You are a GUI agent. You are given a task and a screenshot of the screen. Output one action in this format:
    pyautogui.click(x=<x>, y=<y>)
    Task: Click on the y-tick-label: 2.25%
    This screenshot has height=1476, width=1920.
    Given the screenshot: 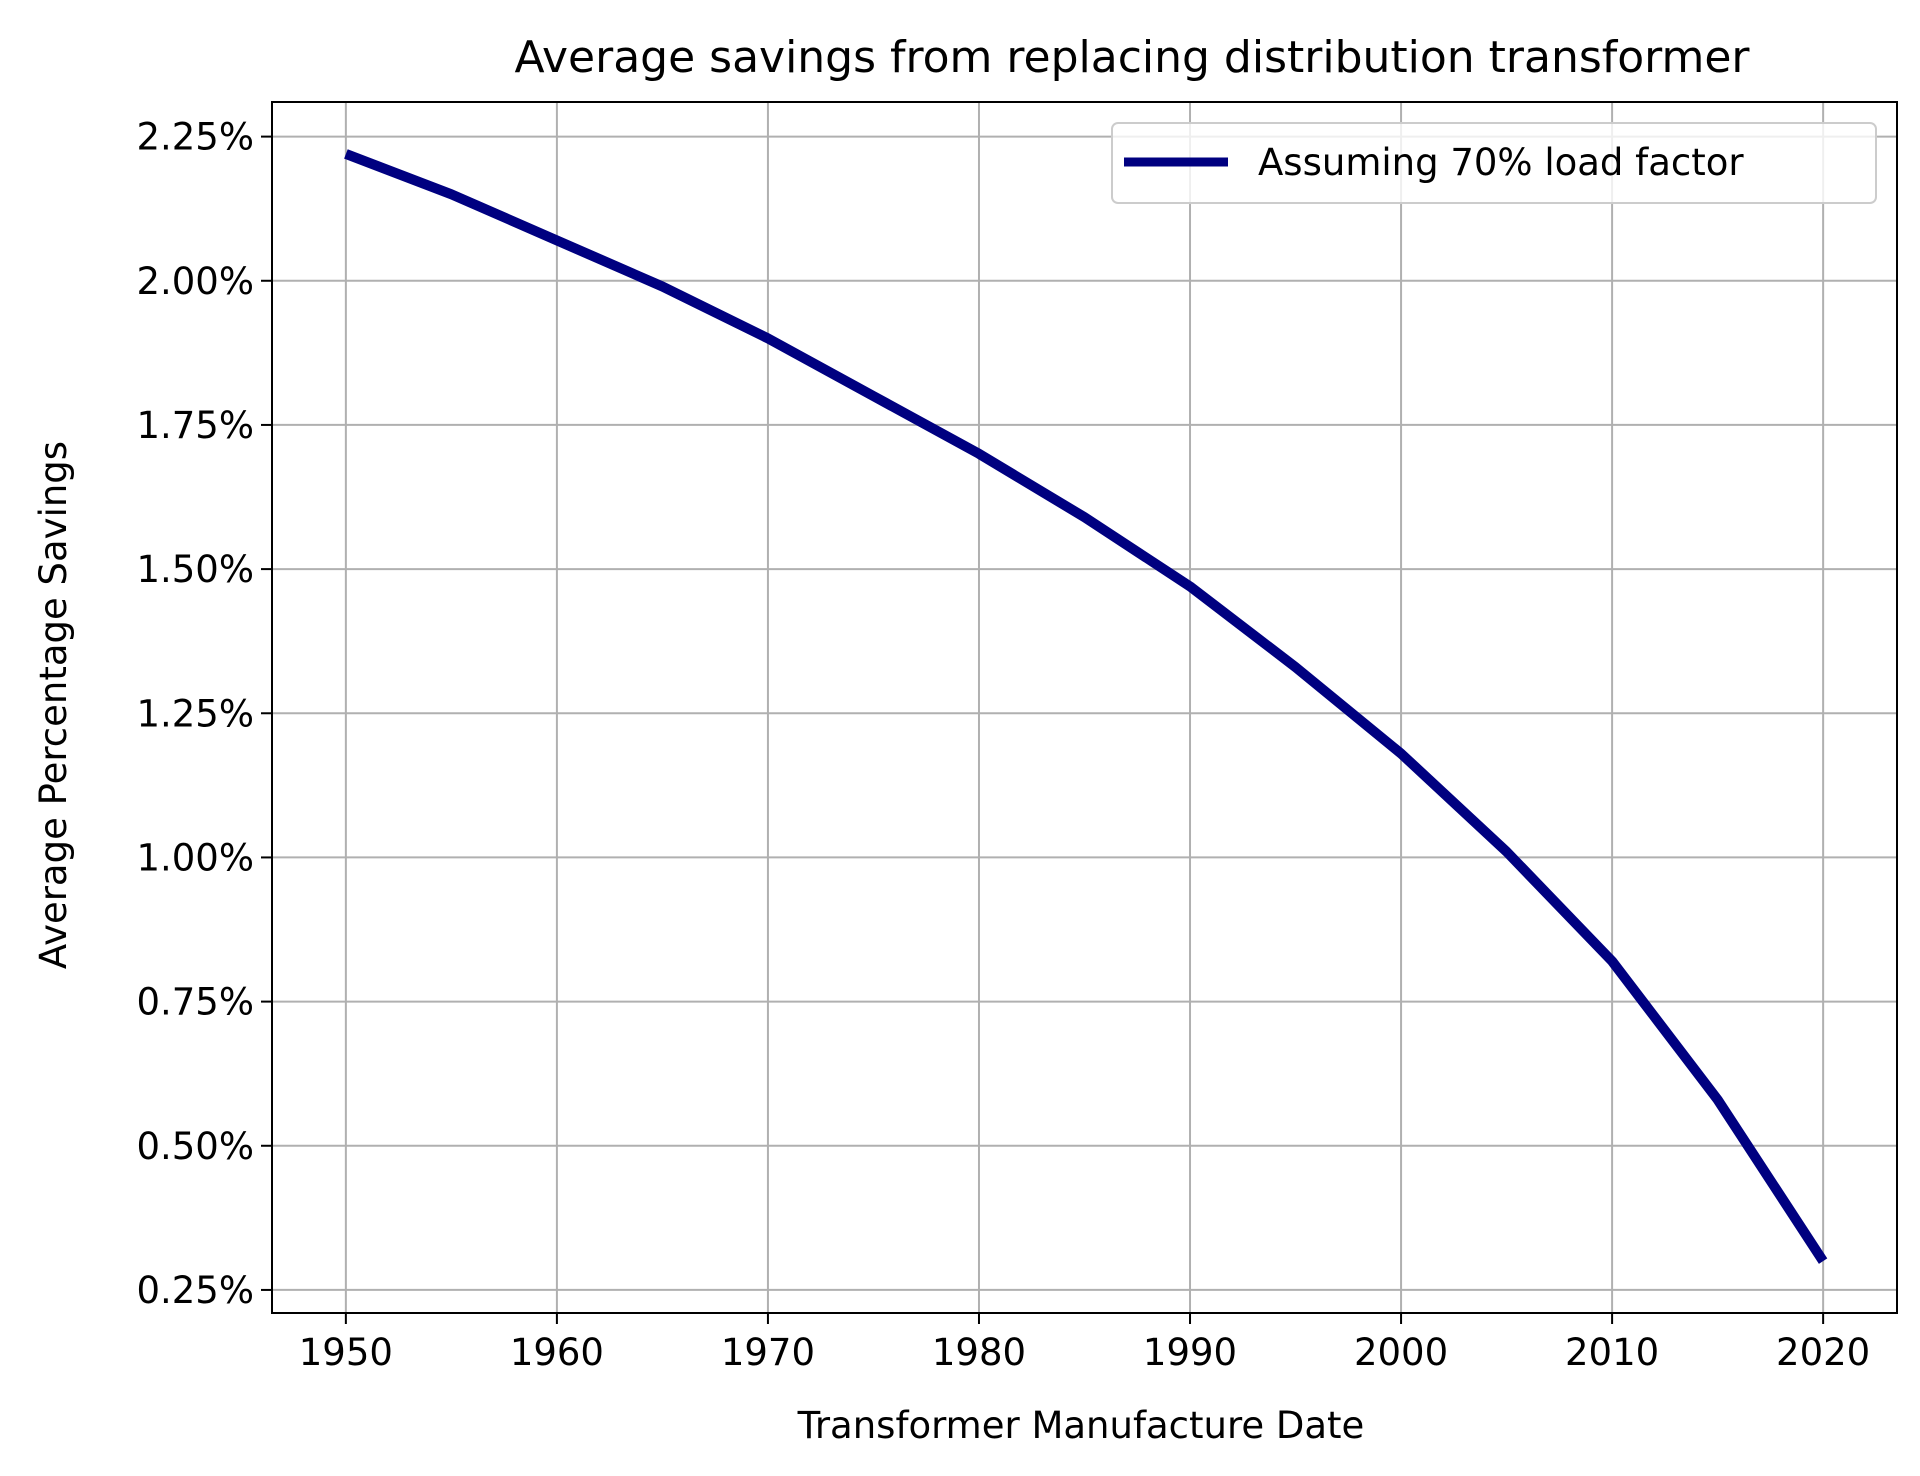 What is the action you would take?
    pyautogui.click(x=195, y=137)
    